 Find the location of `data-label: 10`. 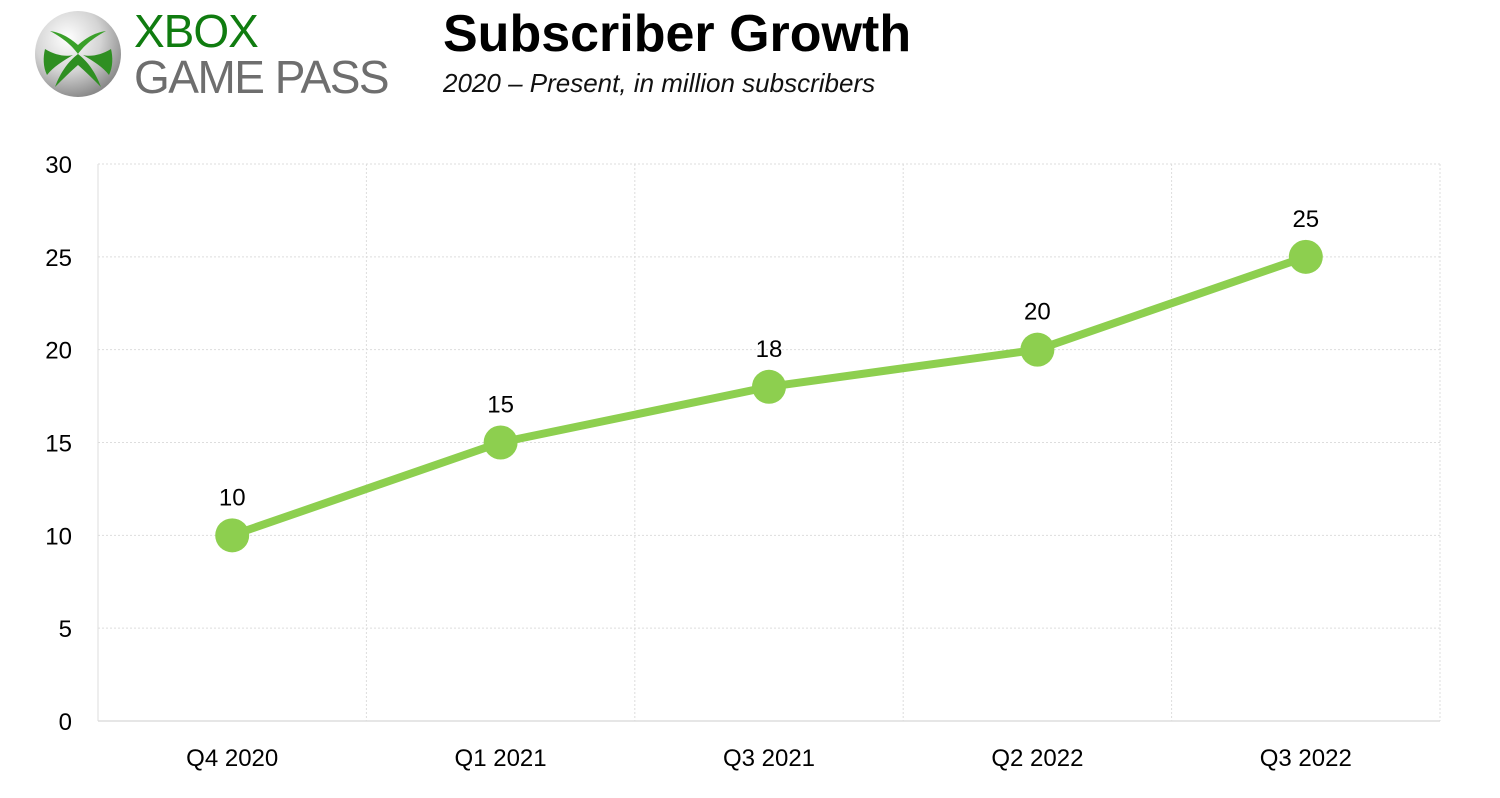

data-label: 10 is located at coordinates (232, 497).